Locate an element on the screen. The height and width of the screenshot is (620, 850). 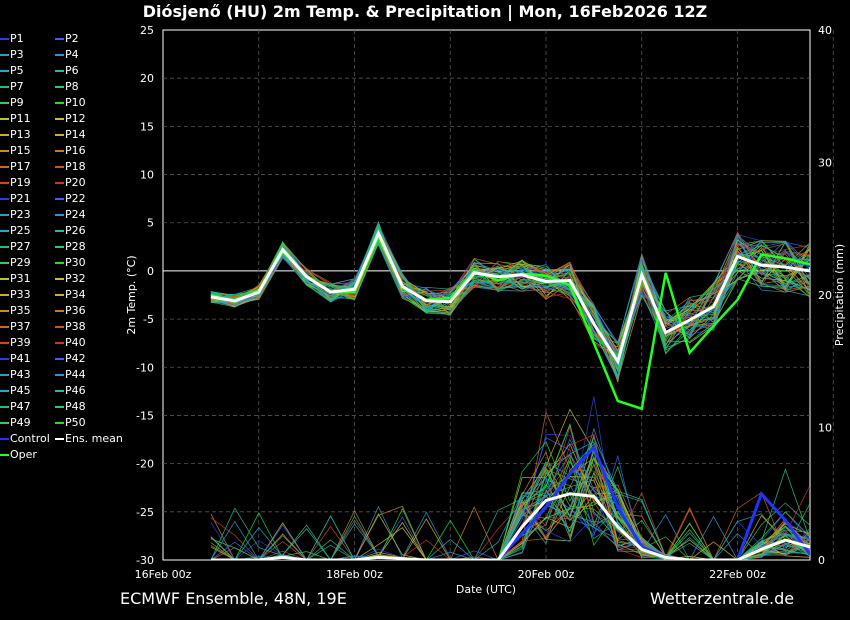
legend-label: P5 is located at coordinates (17, 70).